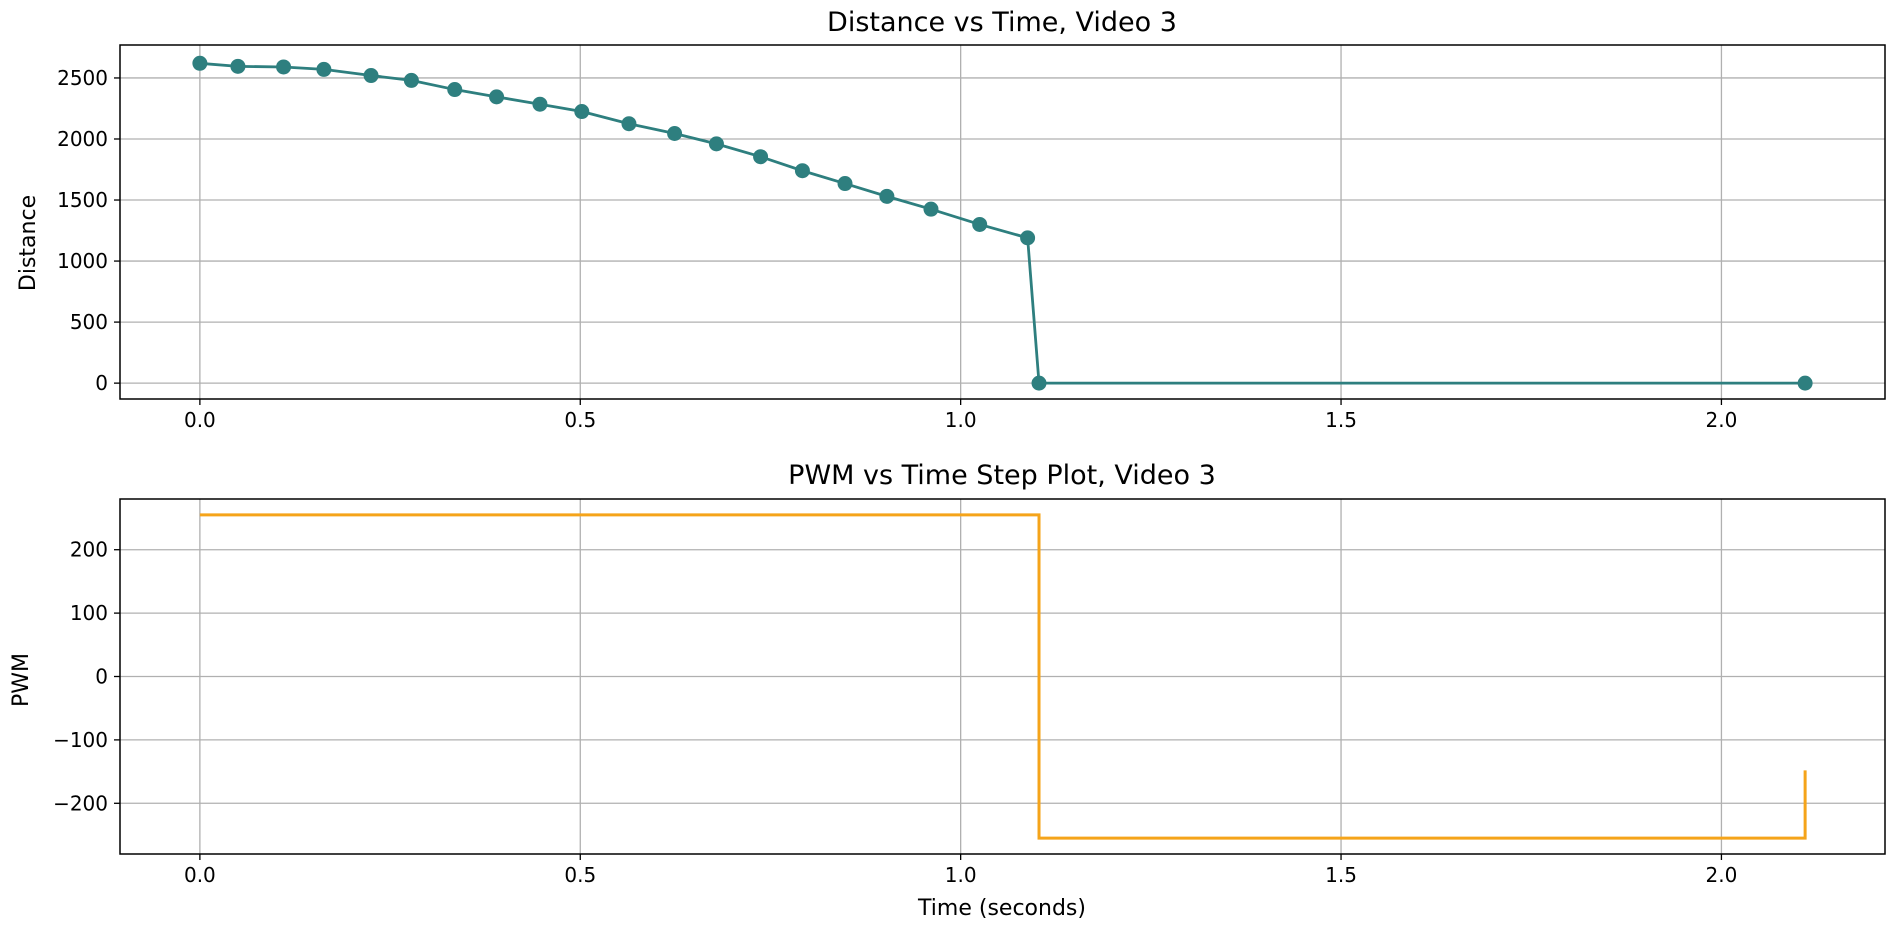 This screenshot has height=930, width=1898. What do you see at coordinates (82, 261) in the screenshot?
I see `y-tick-label: 1000` at bounding box center [82, 261].